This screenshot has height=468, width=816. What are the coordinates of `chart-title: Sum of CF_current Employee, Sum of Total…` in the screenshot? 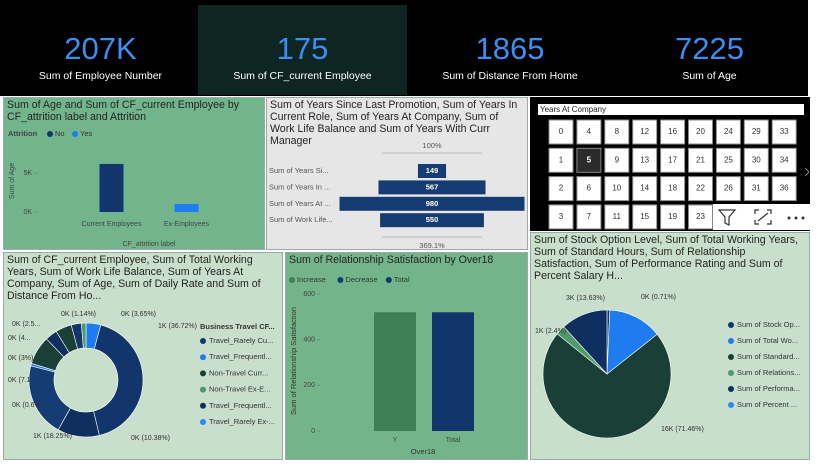 It's located at (134, 278).